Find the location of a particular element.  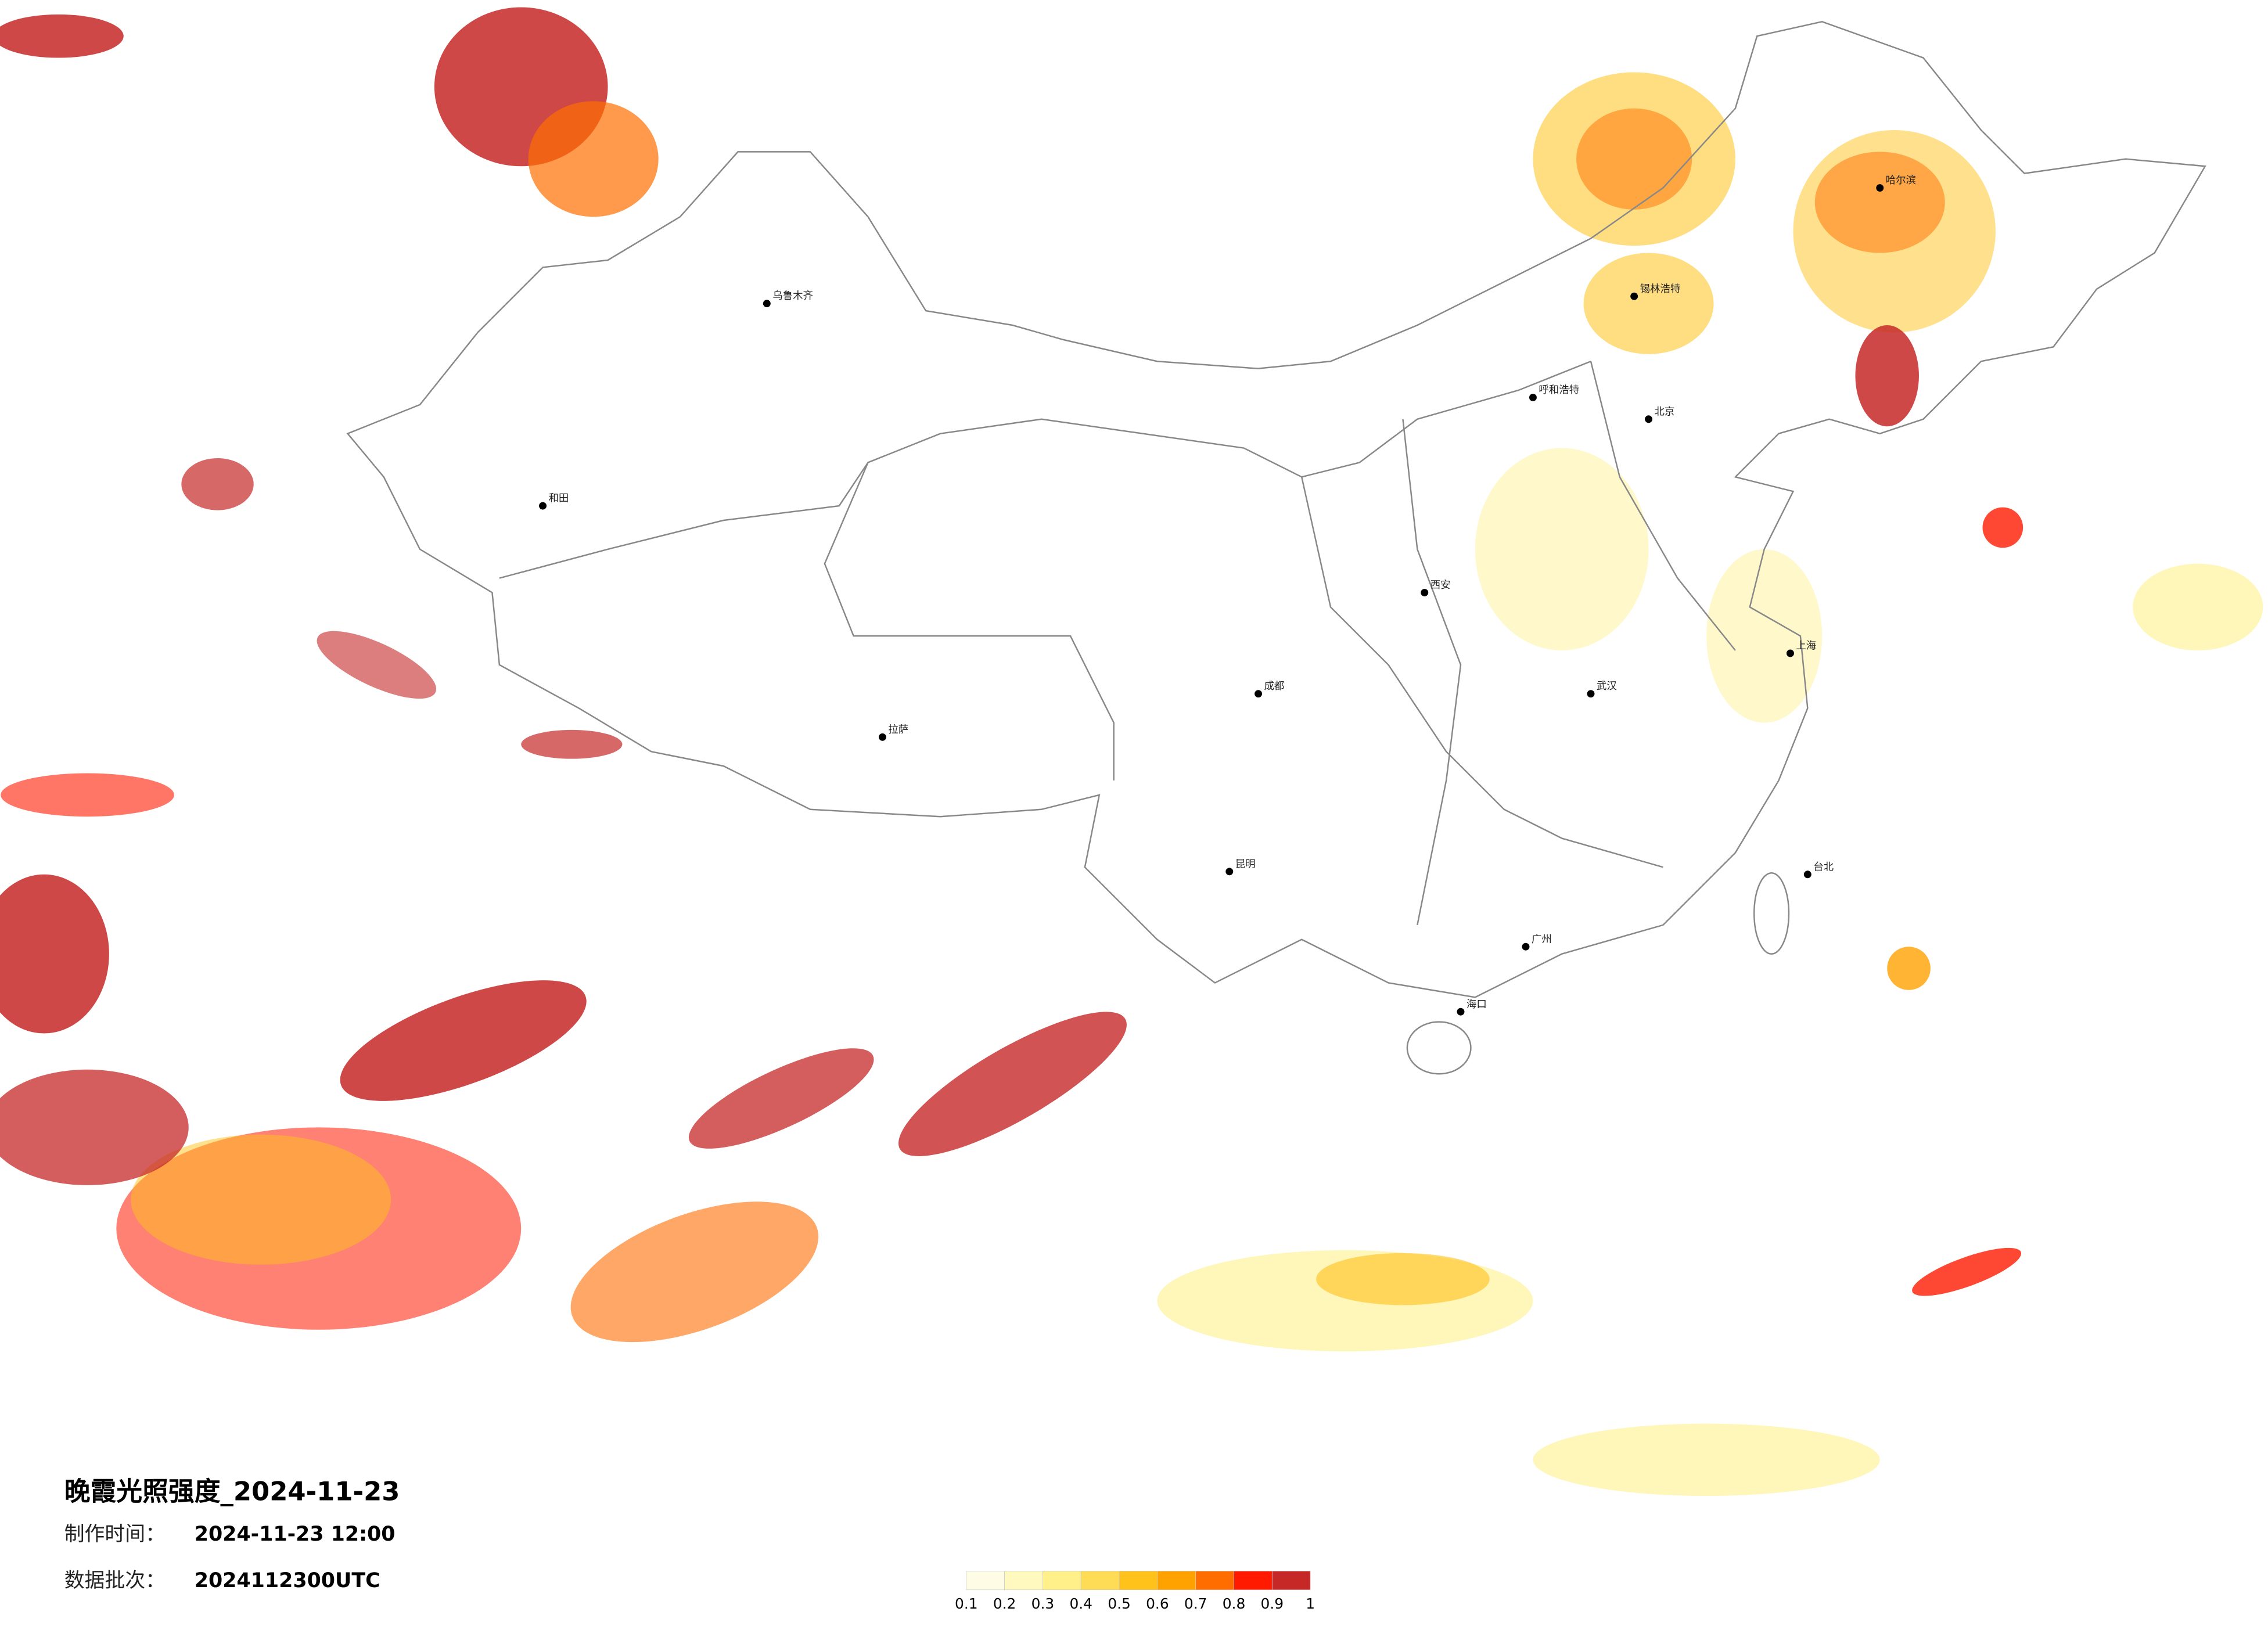

city-label: 昆明 is located at coordinates (1245, 864).